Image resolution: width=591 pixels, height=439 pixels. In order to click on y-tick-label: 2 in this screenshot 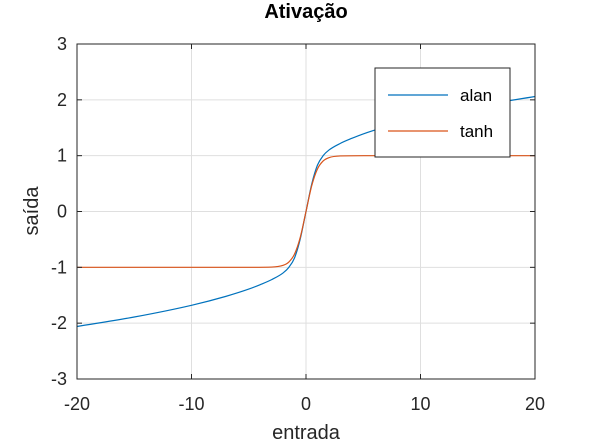, I will do `click(62, 100)`.